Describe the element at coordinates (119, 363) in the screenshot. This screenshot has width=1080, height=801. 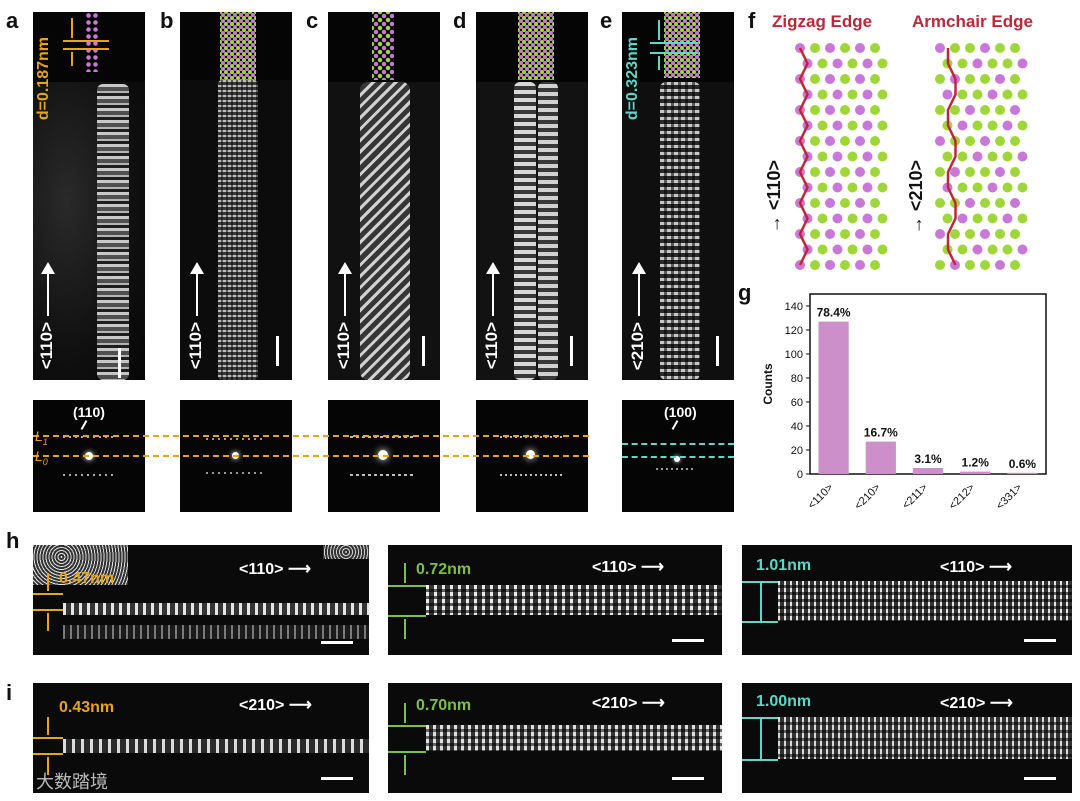
I see `scale-bar-a` at that location.